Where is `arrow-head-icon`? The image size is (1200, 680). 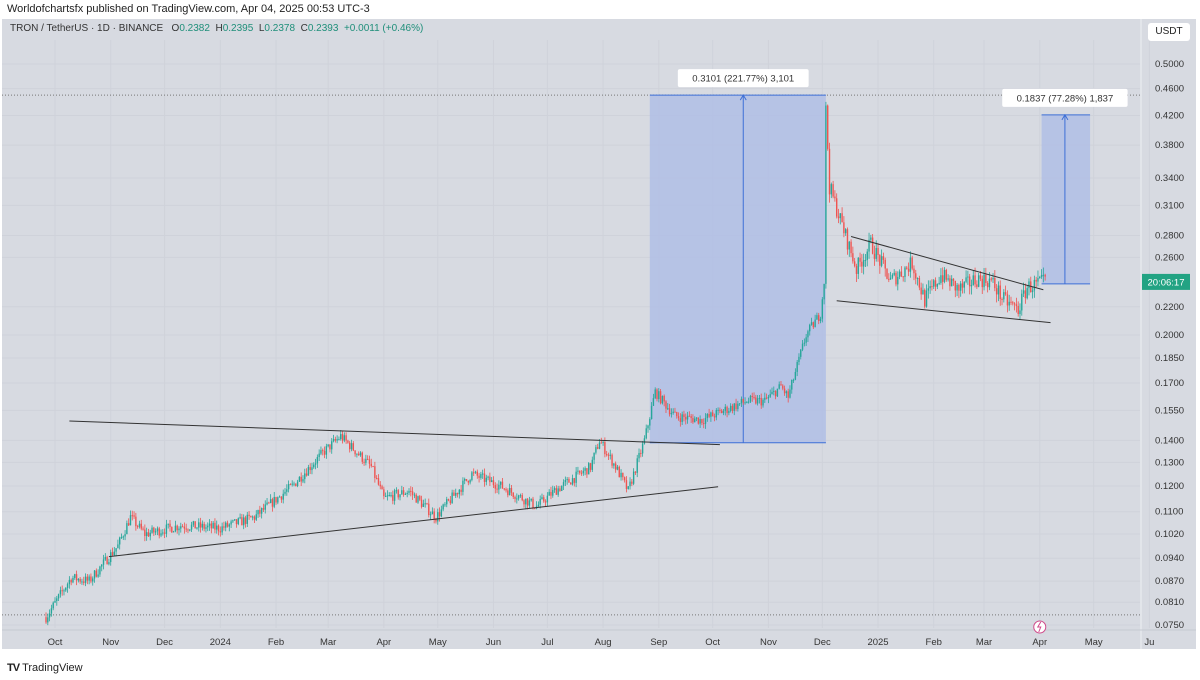 arrow-head-icon is located at coordinates (743, 97).